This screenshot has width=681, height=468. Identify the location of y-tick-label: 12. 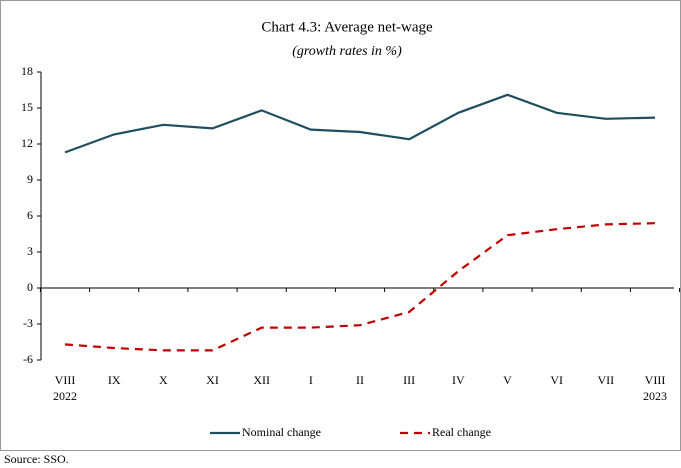
(27, 143).